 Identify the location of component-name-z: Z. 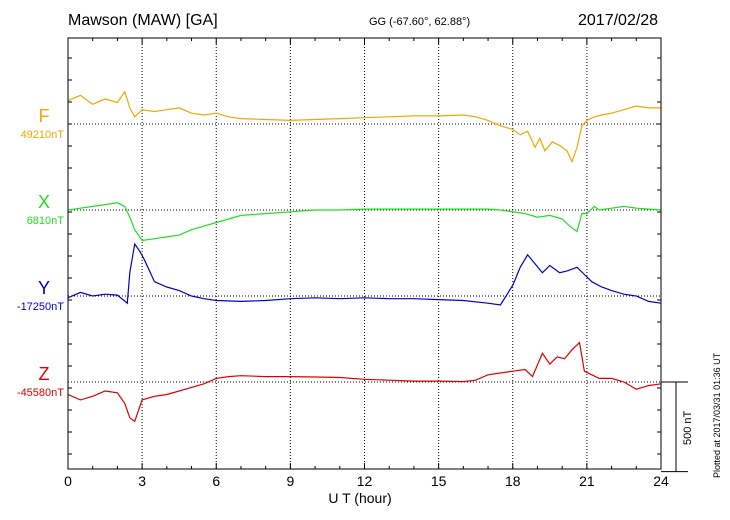
(44, 374).